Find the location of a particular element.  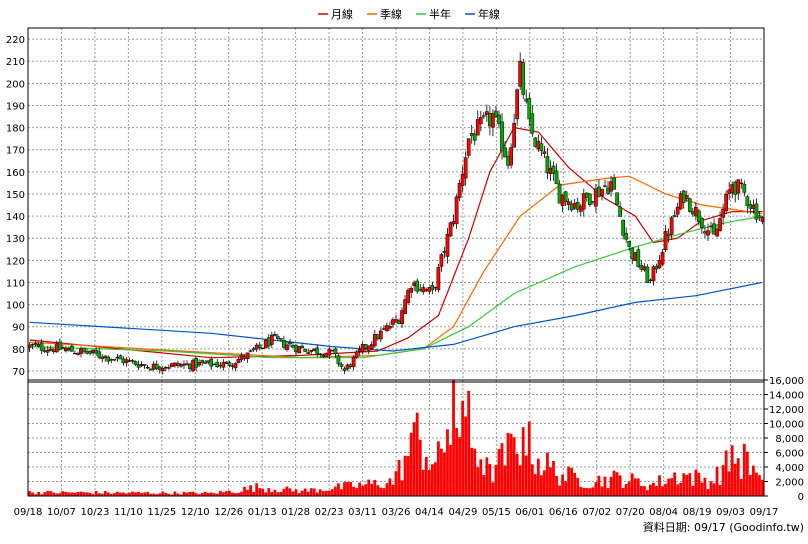

legend-label-3: 年線 is located at coordinates (489, 14).